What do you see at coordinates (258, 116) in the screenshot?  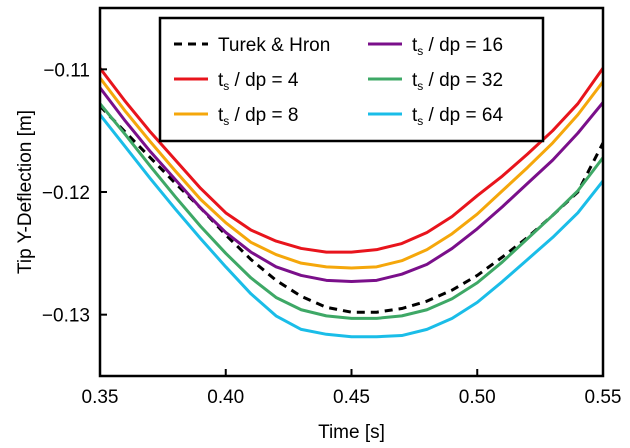 I see `legend-label: ts / dp = 8` at bounding box center [258, 116].